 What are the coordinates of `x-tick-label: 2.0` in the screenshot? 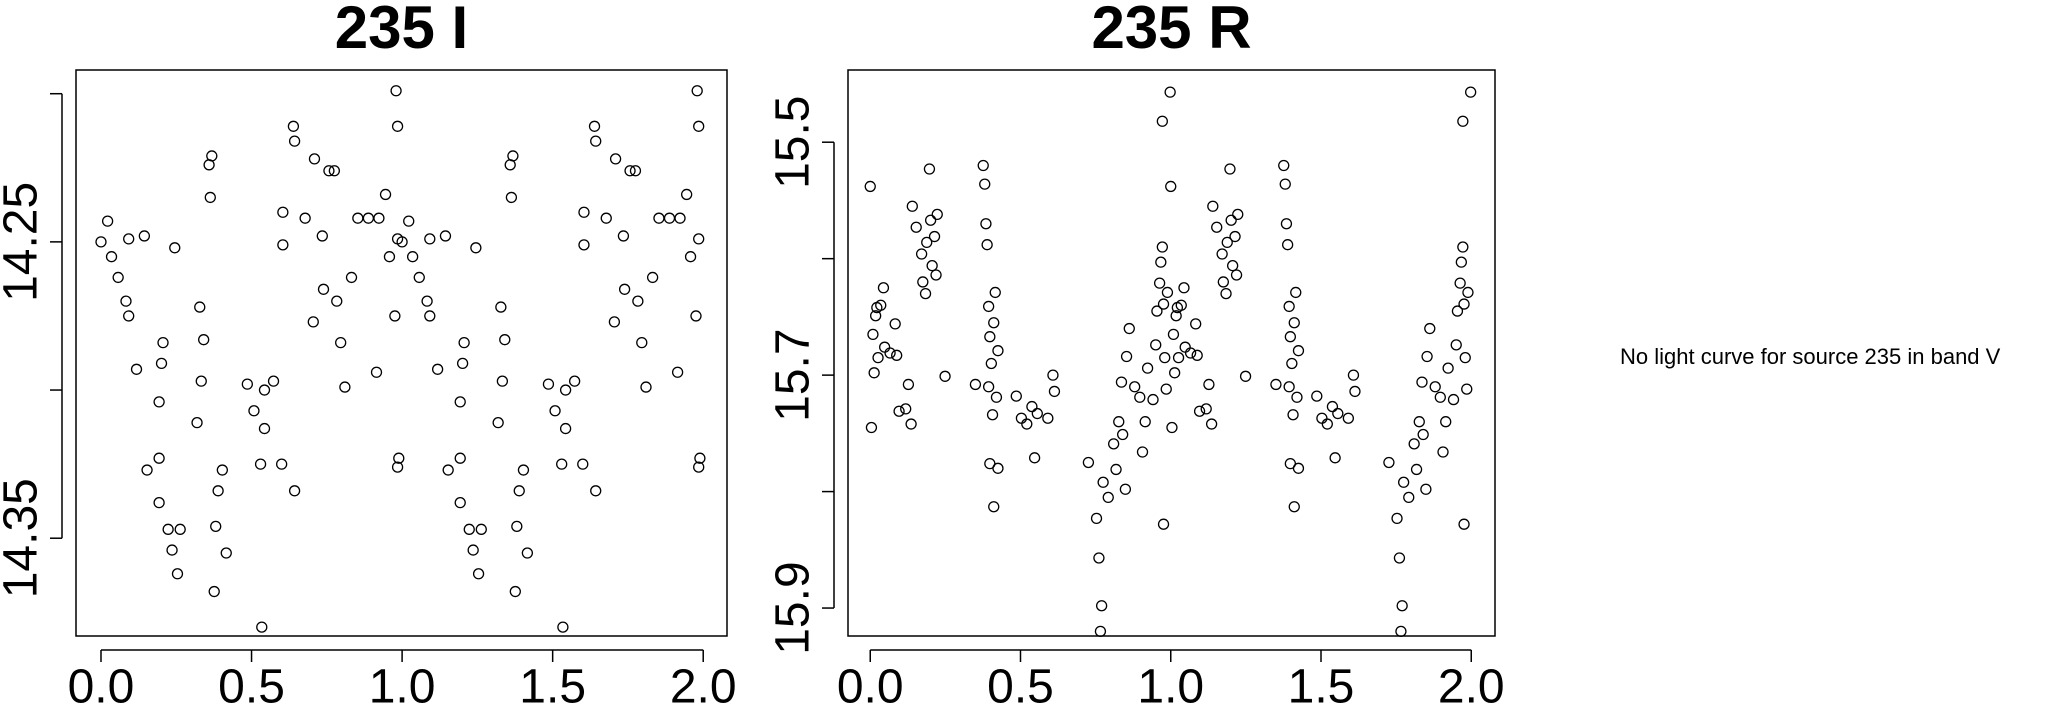 It's located at (703, 684).